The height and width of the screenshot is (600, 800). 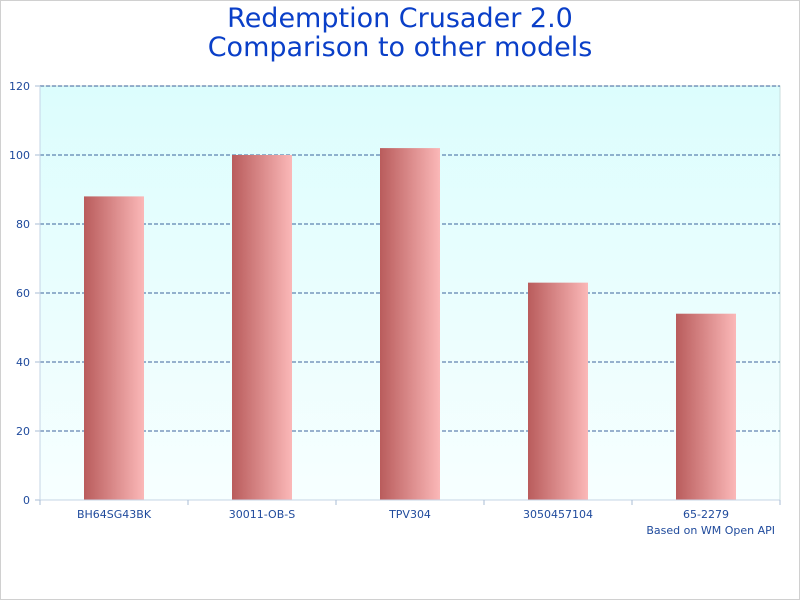 I want to click on bar-TPV304, so click(x=410, y=324).